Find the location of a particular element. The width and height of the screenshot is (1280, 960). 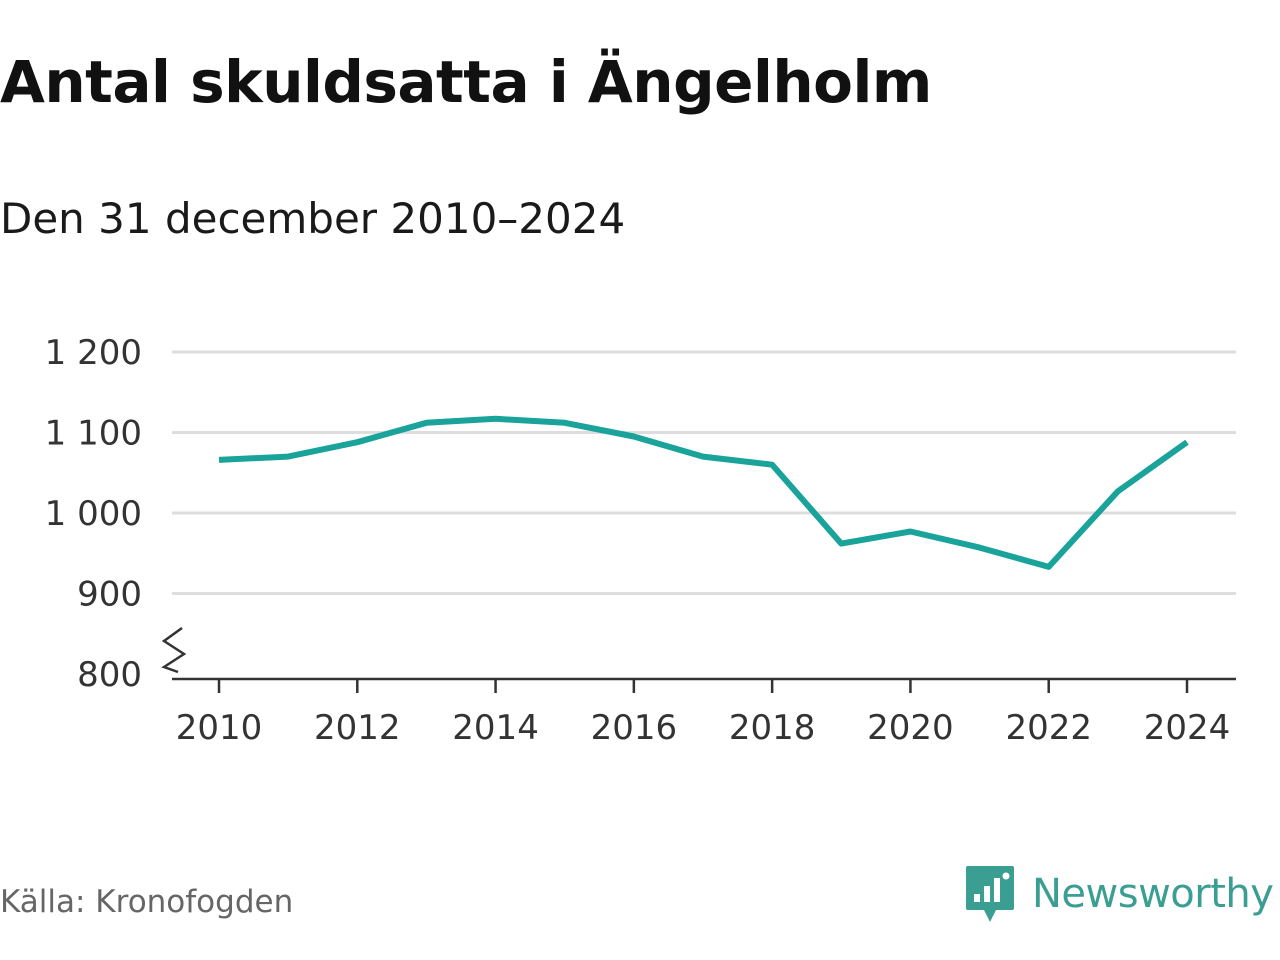

x-tick-label-2014: 2014 is located at coordinates (495, 728).